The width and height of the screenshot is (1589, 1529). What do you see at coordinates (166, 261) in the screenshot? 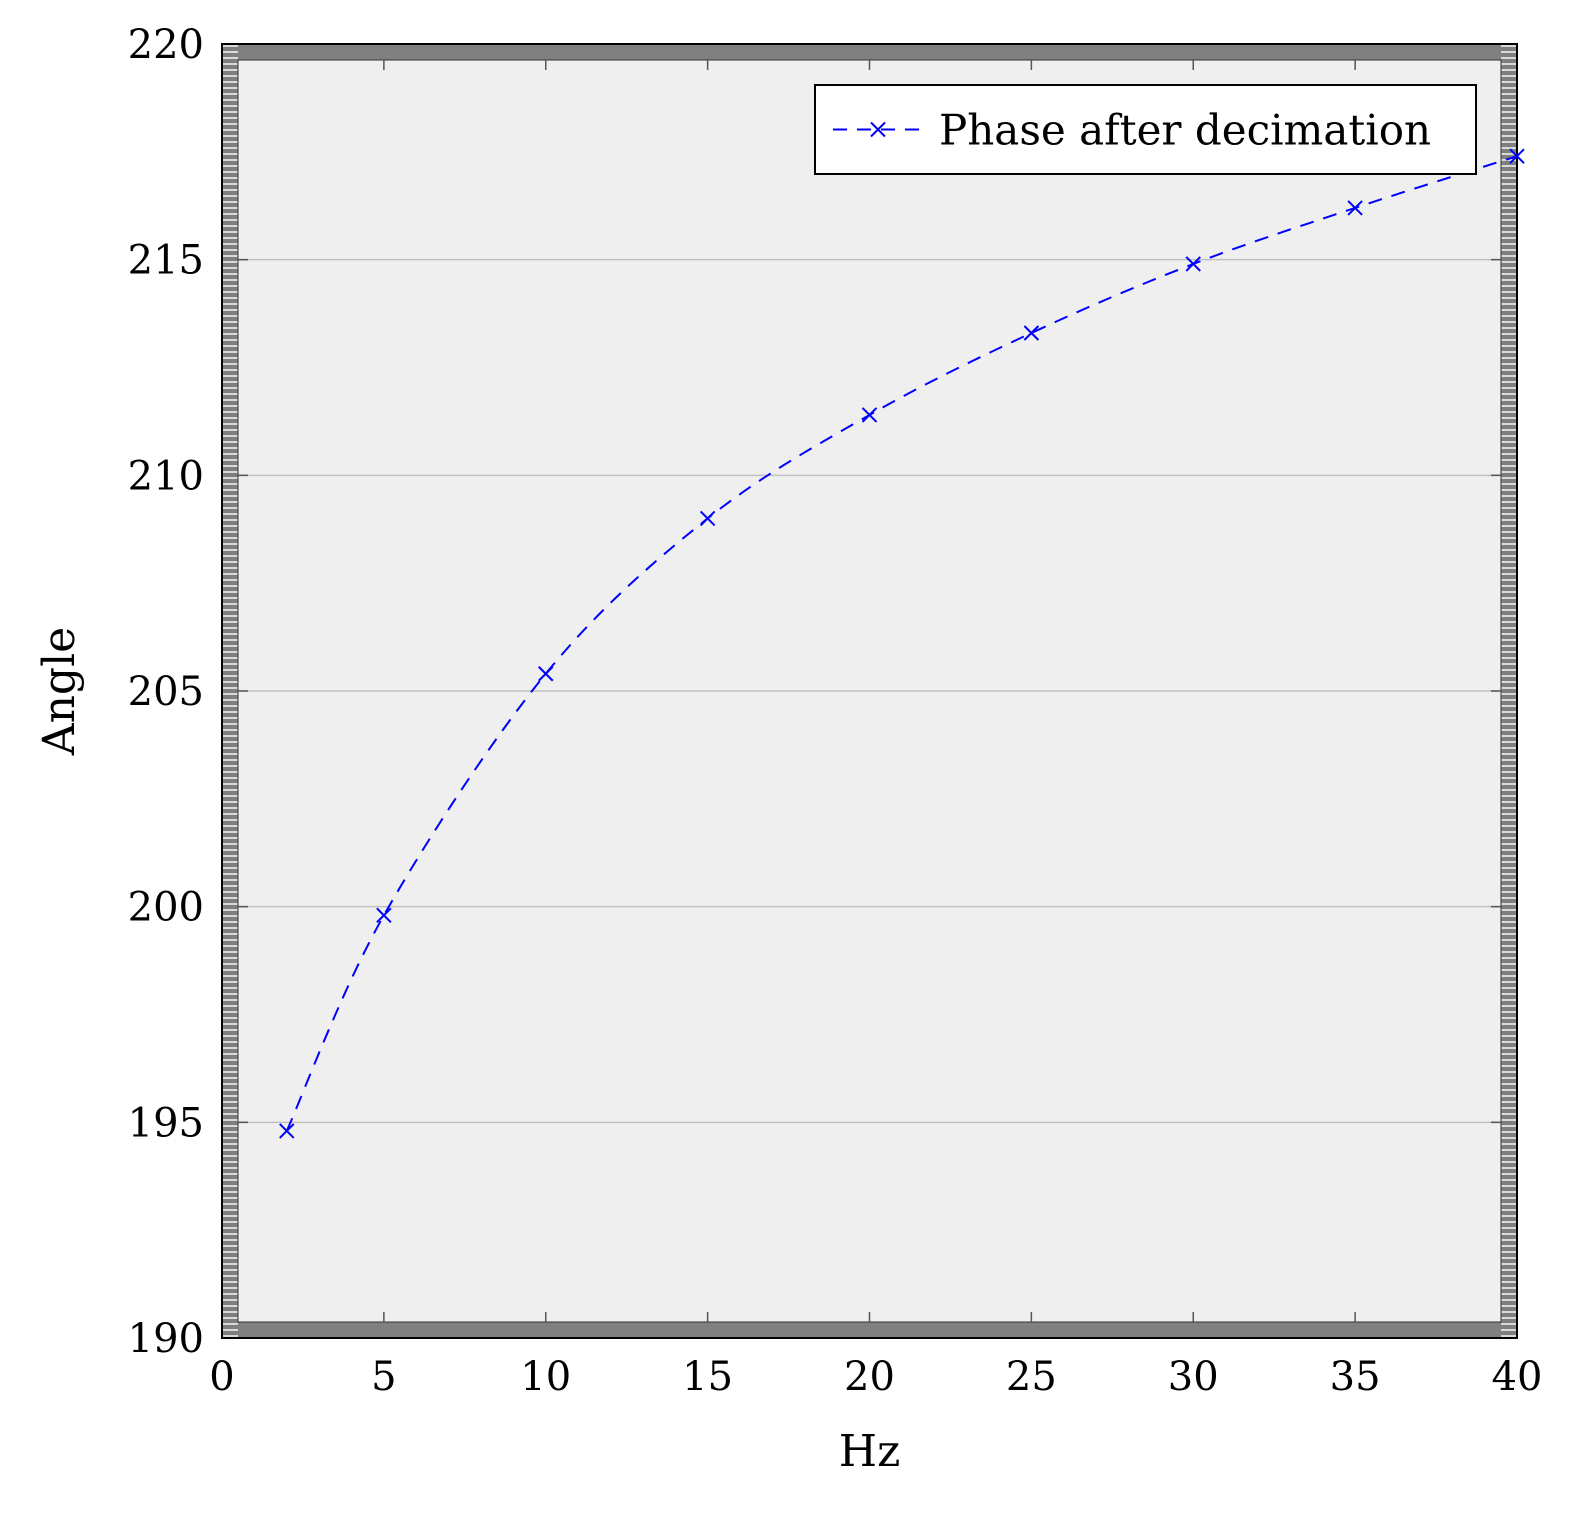
I see `y-tick-label: 215` at bounding box center [166, 261].